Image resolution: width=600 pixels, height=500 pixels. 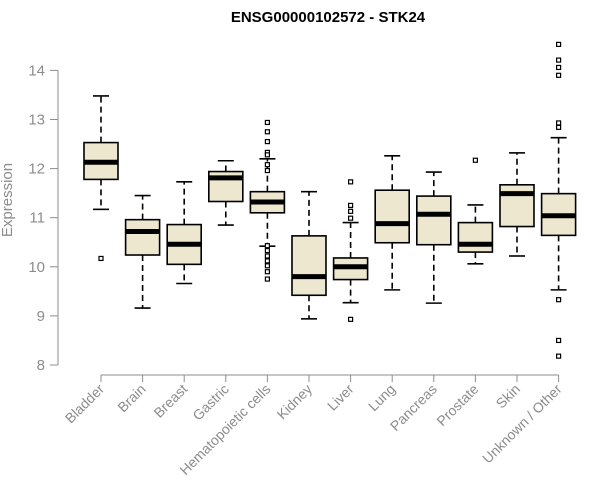 I want to click on y-tick-label: 8, so click(x=41, y=365).